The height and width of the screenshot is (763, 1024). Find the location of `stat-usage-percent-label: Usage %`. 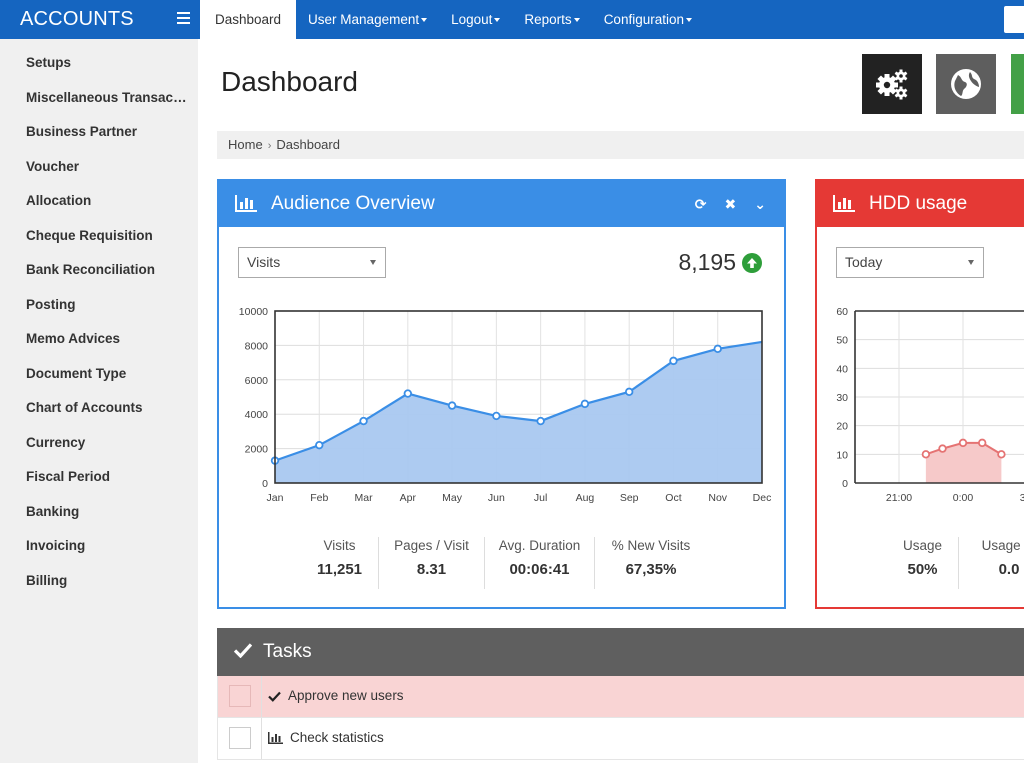

stat-usage-percent-label: Usage % is located at coordinates (1002, 545).